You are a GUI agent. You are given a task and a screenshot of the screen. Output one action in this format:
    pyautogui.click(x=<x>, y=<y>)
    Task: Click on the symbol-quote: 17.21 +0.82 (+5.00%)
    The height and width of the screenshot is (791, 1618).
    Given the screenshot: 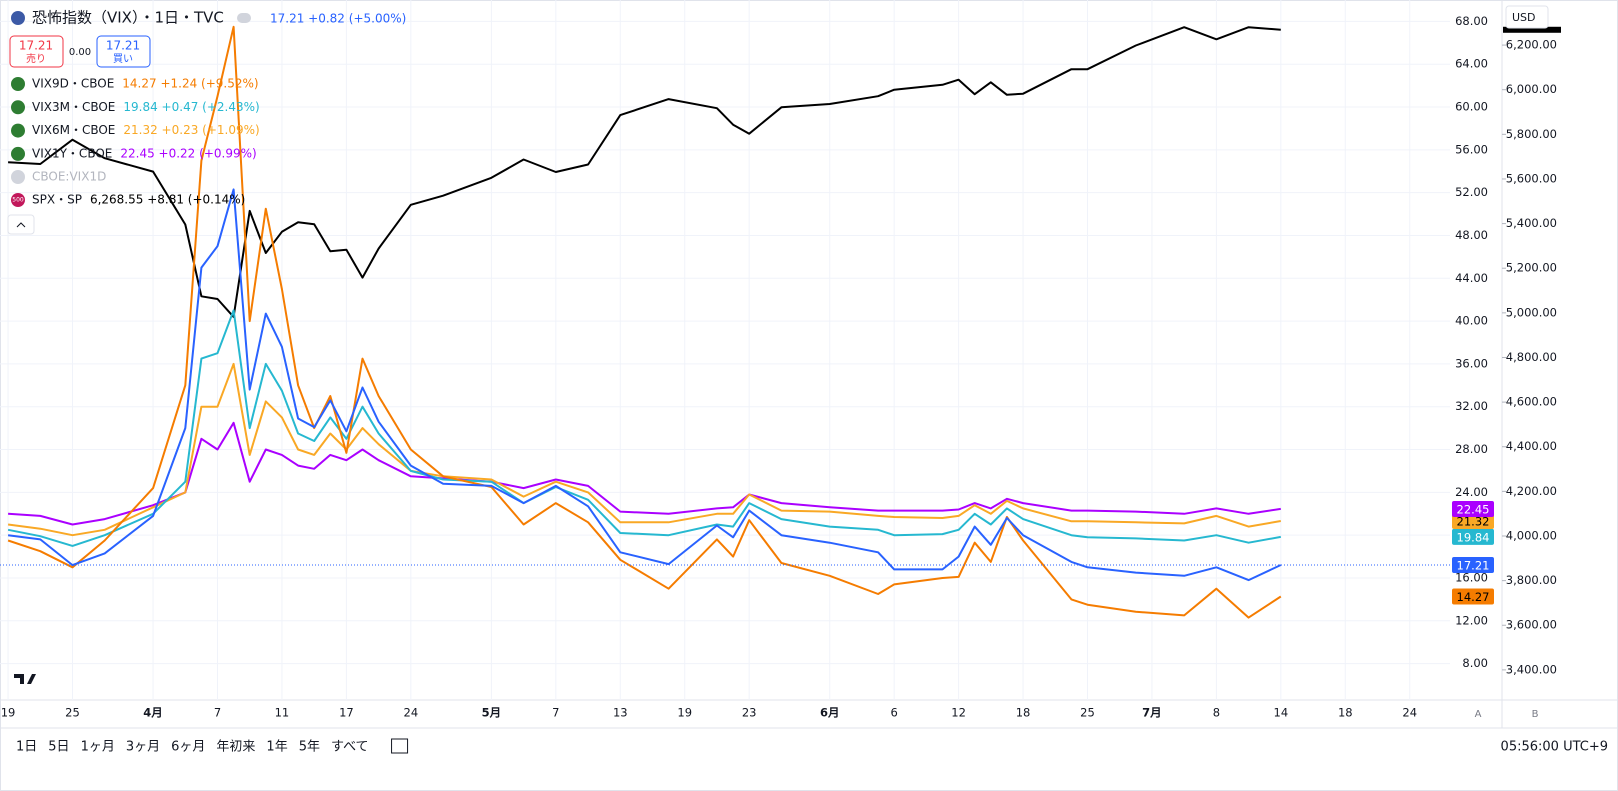 What is the action you would take?
    pyautogui.click(x=338, y=19)
    